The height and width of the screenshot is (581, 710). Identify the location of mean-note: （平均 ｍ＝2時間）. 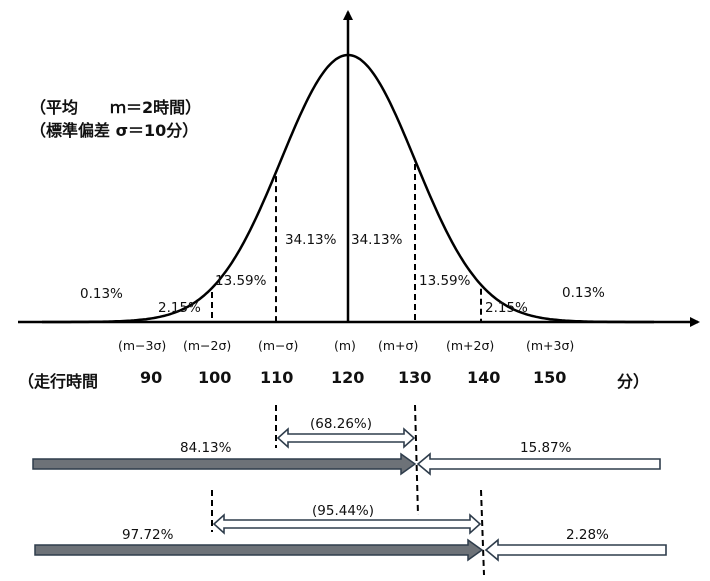
(116, 107).